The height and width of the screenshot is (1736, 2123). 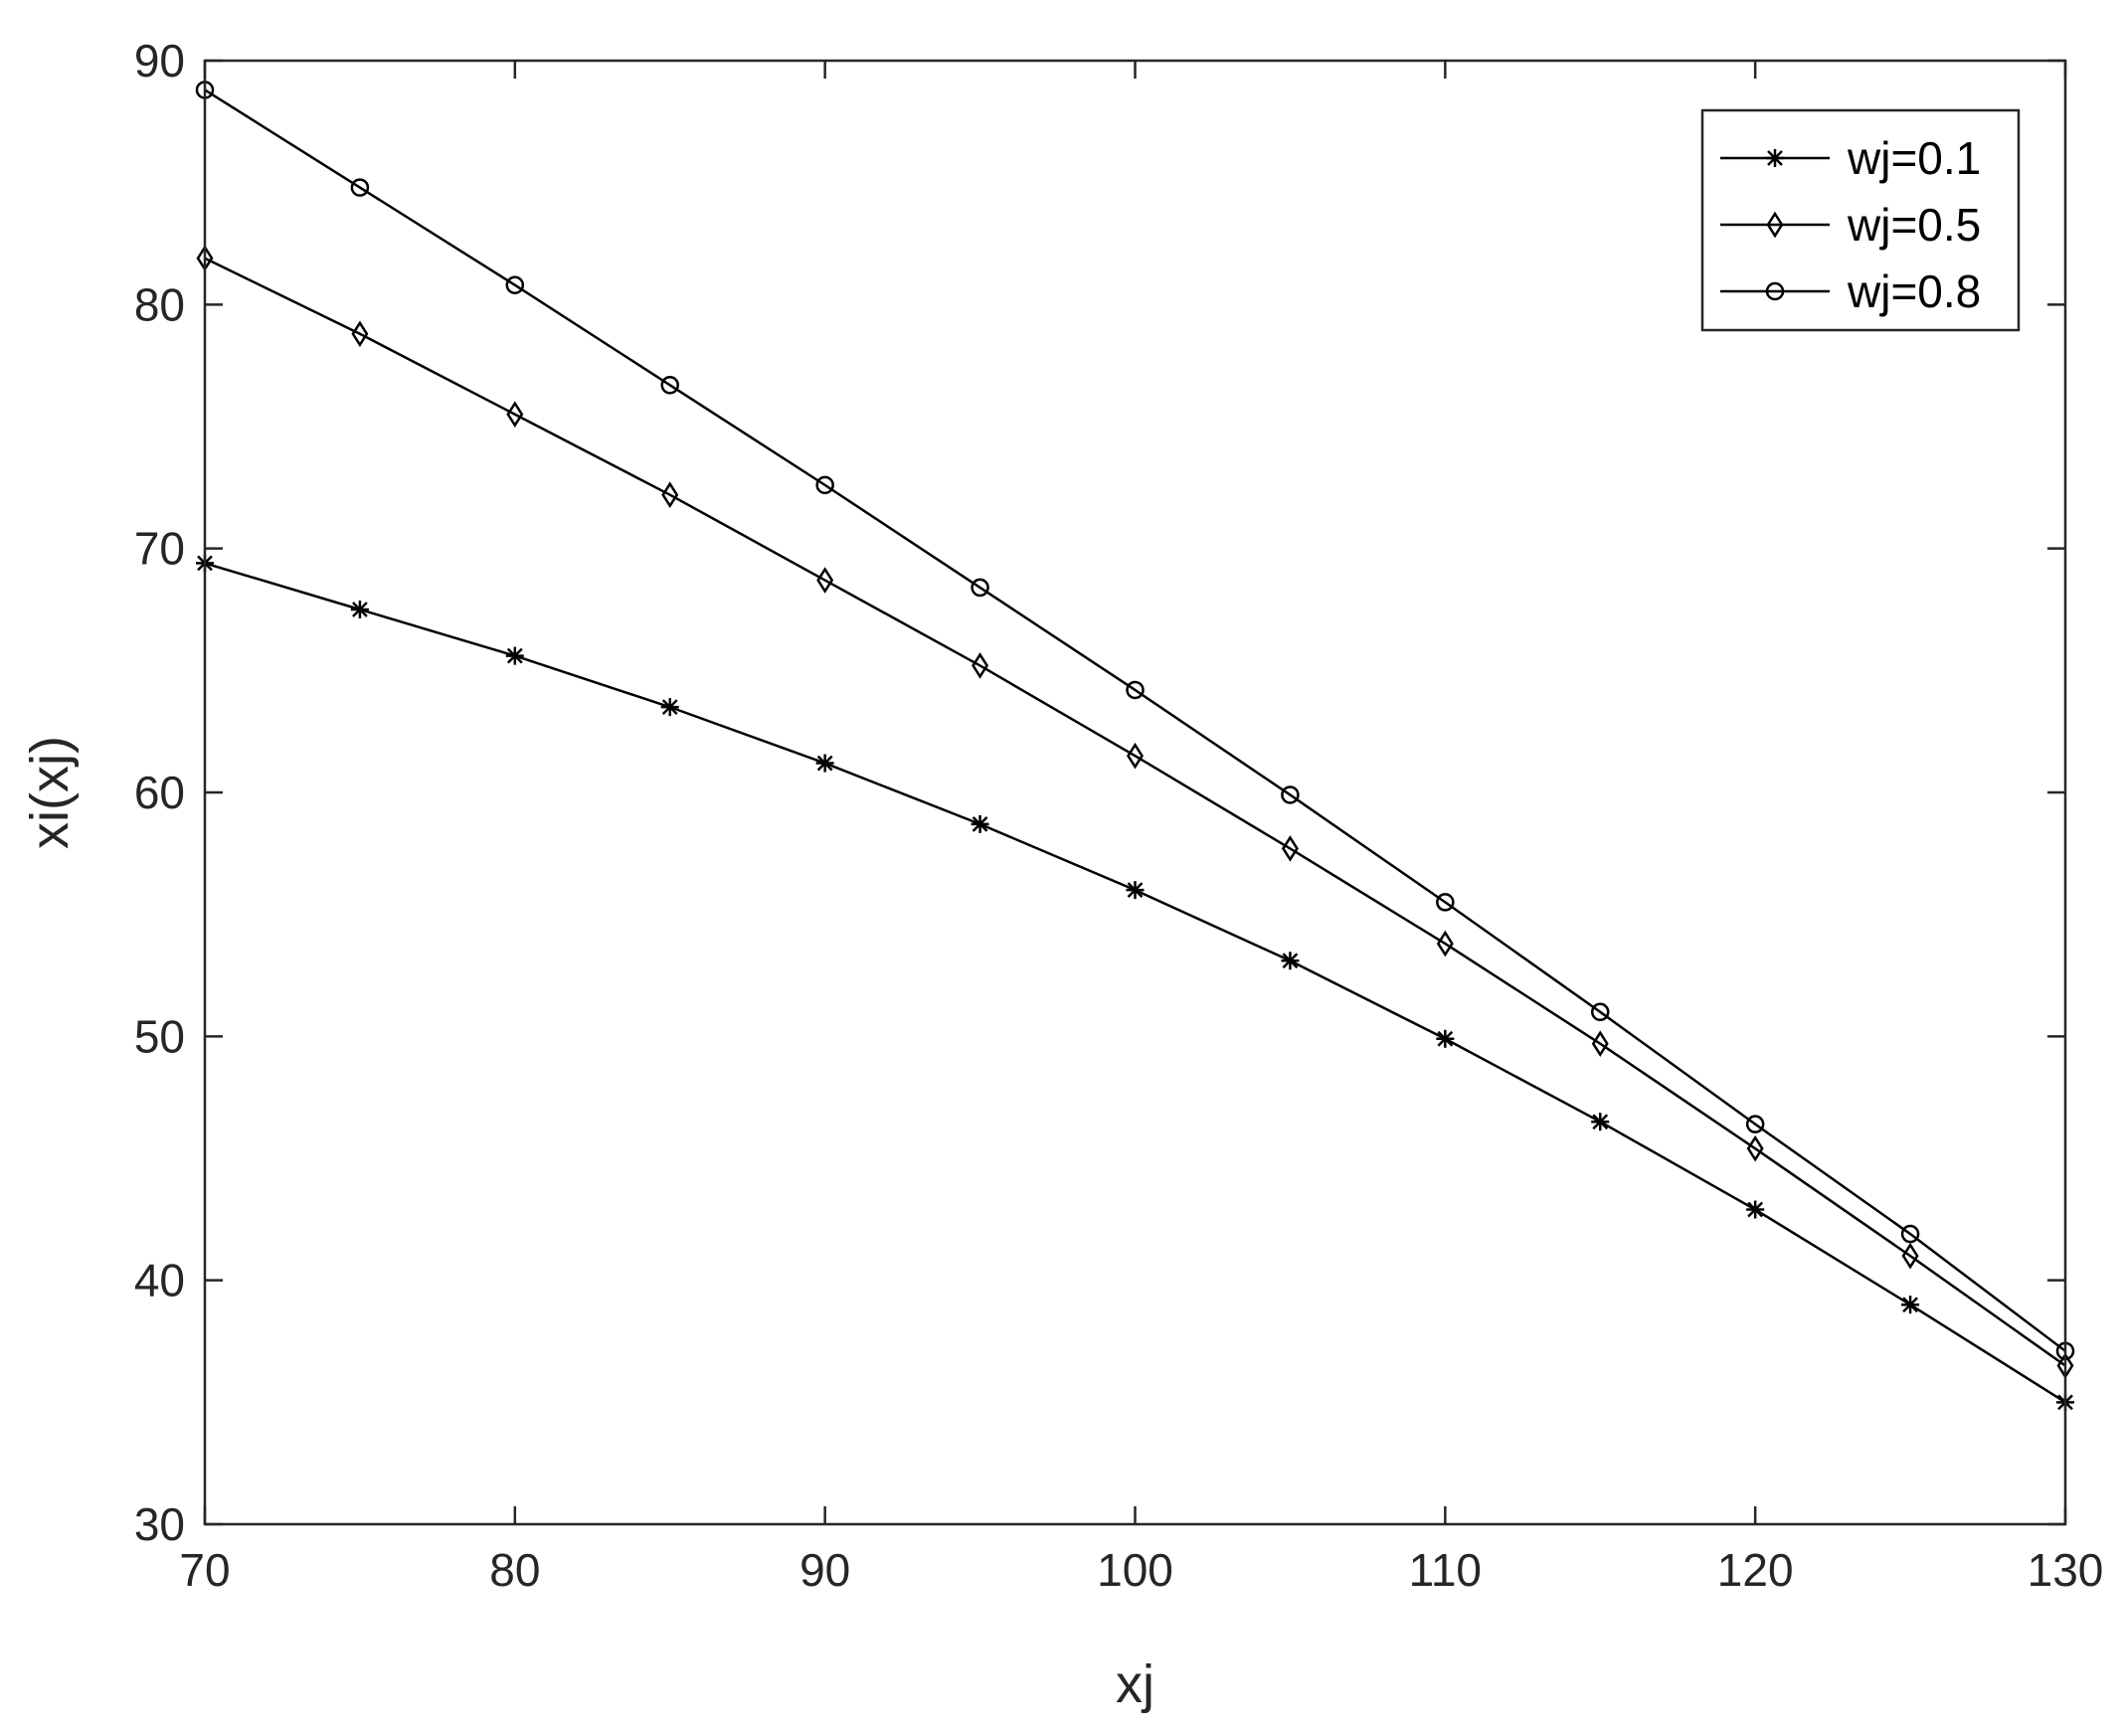 I want to click on legend-entry: wj=0.1, so click(x=1851, y=158).